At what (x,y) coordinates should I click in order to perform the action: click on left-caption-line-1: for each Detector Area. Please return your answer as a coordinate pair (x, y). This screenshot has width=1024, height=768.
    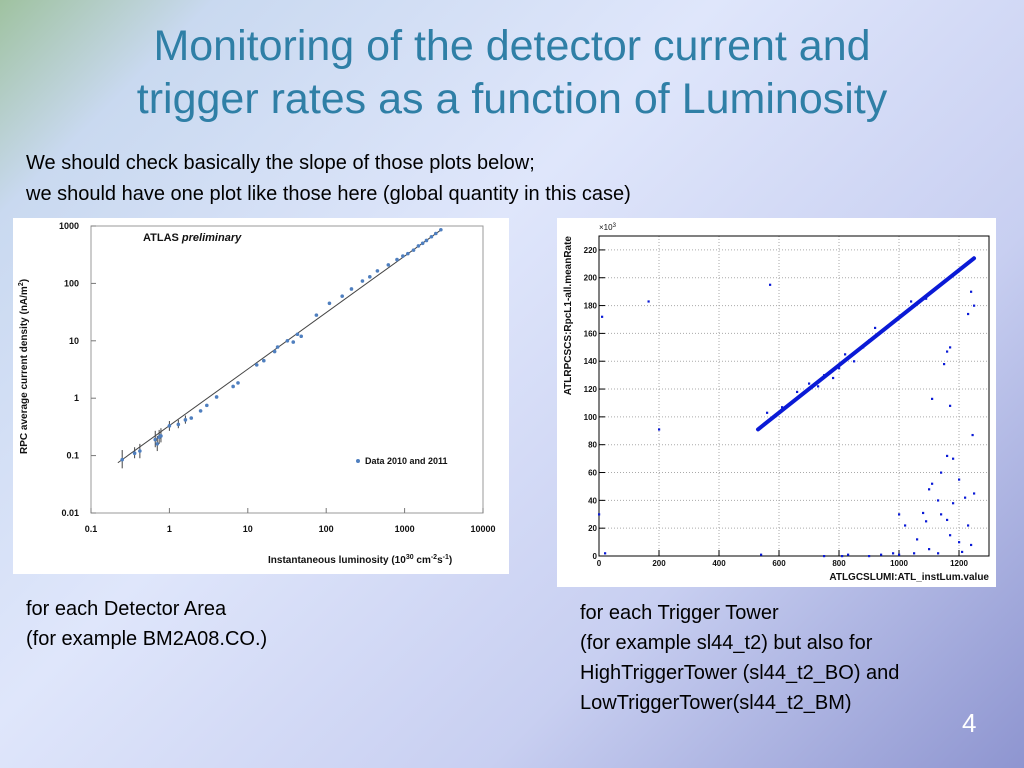
    Looking at the image, I should click on (126, 609).